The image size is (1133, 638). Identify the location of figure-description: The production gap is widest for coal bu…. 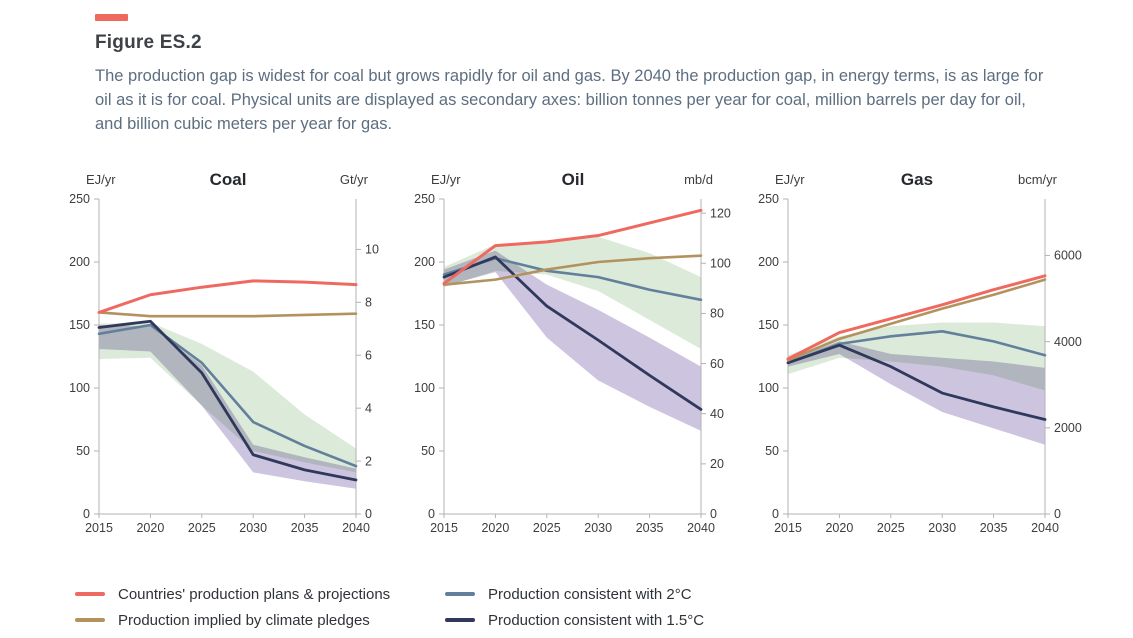
(569, 100).